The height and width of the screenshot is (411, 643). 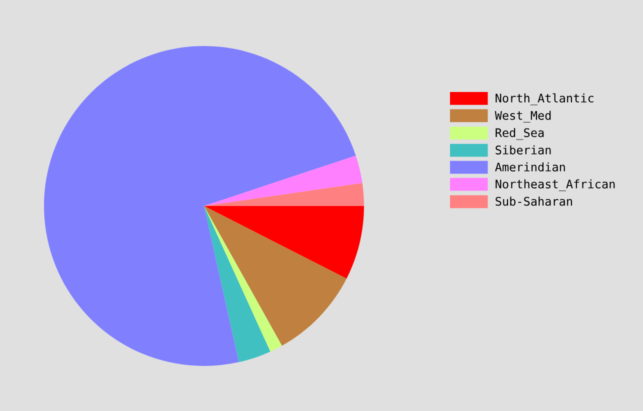 I want to click on legend-label: West_Med, so click(x=522, y=116).